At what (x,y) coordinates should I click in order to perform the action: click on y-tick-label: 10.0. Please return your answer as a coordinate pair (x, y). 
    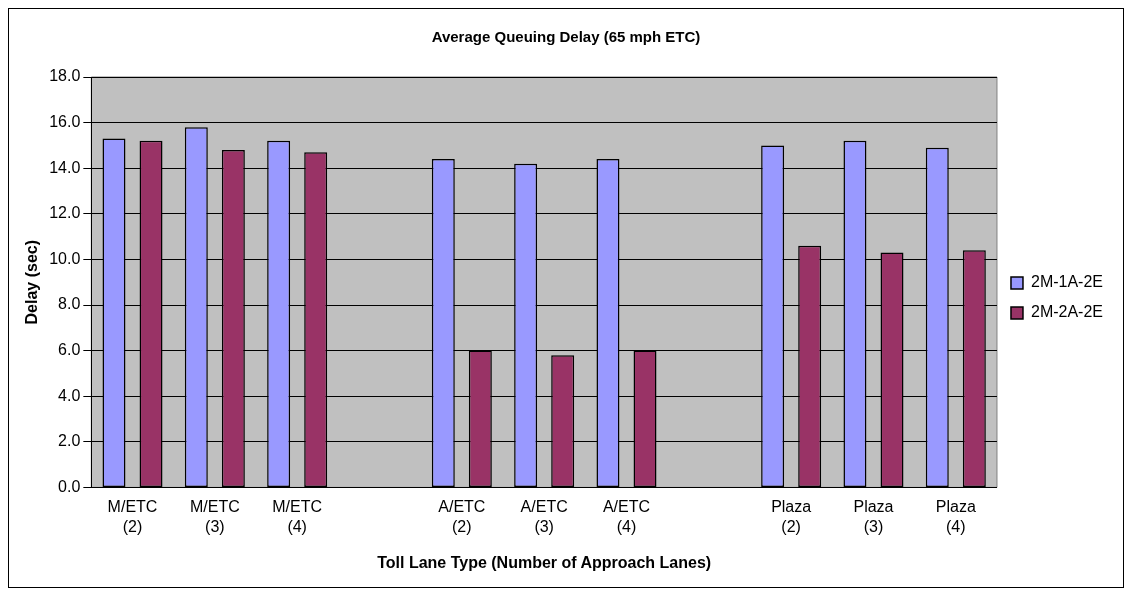
    Looking at the image, I should click on (65, 258).